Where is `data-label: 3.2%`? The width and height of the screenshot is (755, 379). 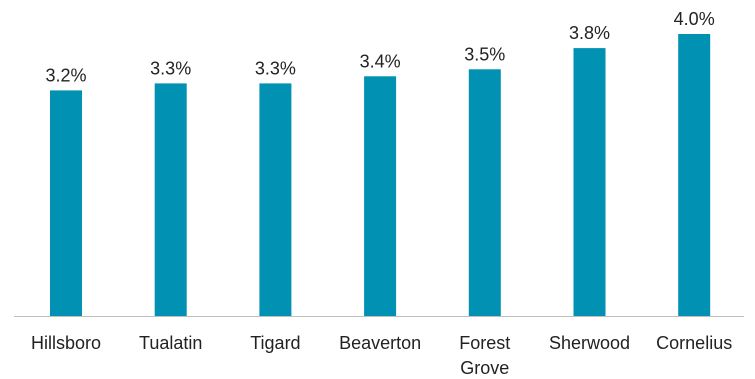
data-label: 3.2% is located at coordinates (65, 75).